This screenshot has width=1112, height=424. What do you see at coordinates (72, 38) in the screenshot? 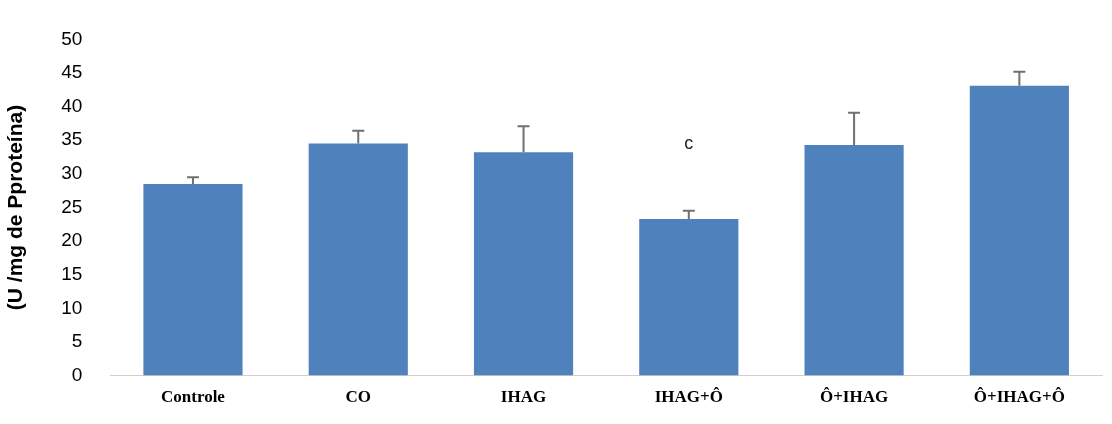
I see `y-tick-label: 50` at bounding box center [72, 38].